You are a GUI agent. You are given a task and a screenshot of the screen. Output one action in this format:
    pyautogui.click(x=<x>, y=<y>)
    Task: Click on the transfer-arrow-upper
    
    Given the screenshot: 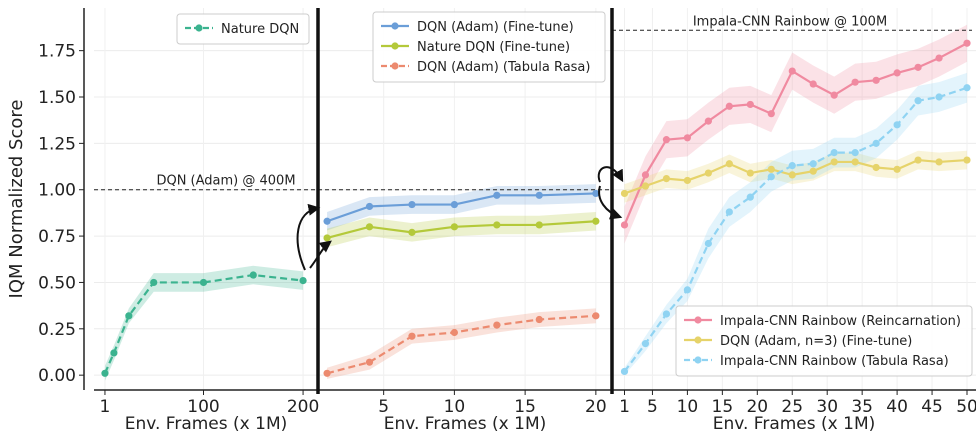 What is the action you would take?
    pyautogui.click(x=308, y=237)
    